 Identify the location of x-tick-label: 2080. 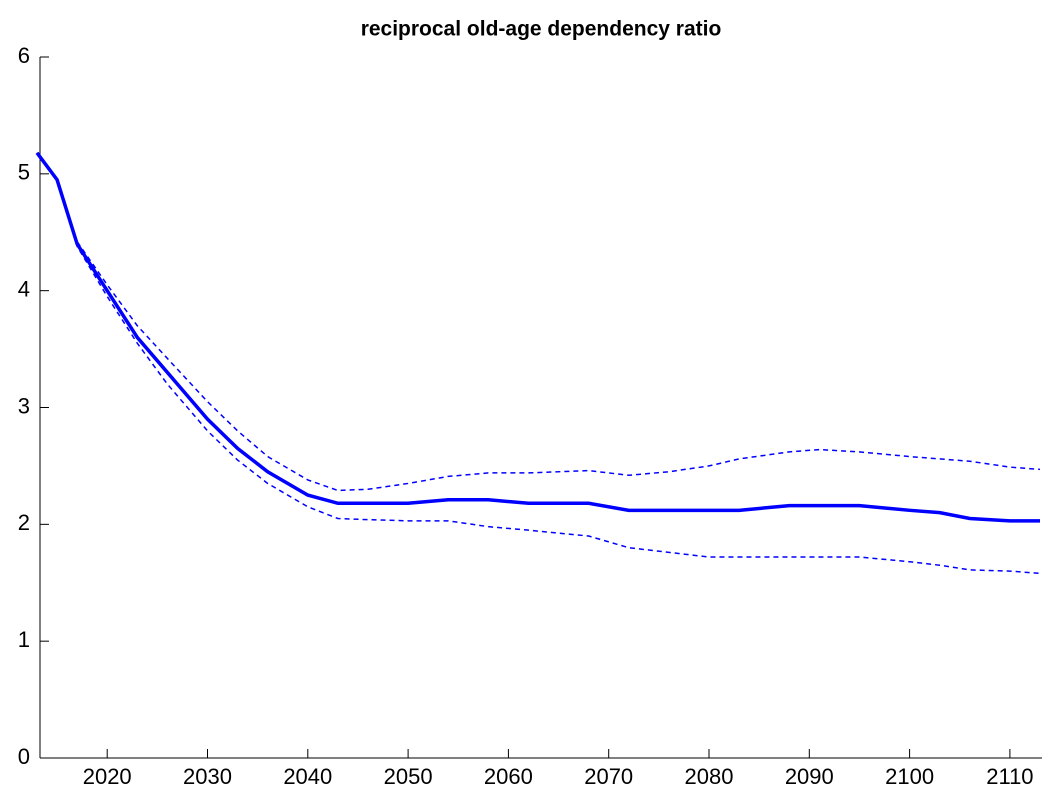
(709, 776).